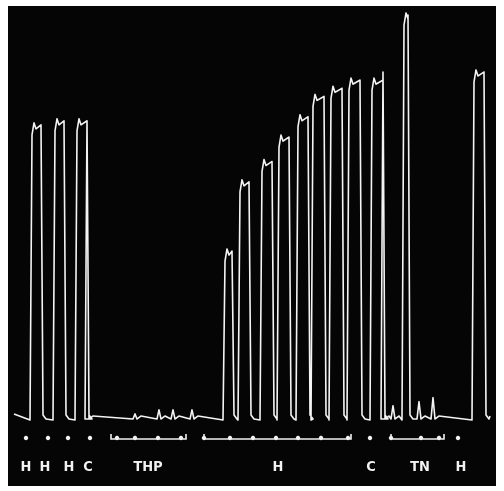  I want to click on stimulus-label: THP, so click(147, 467).